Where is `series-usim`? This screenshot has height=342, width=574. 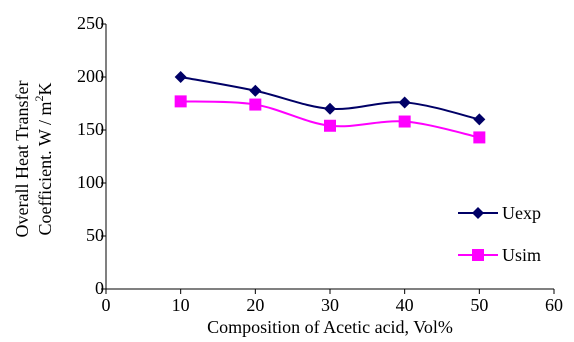 series-usim is located at coordinates (330, 119).